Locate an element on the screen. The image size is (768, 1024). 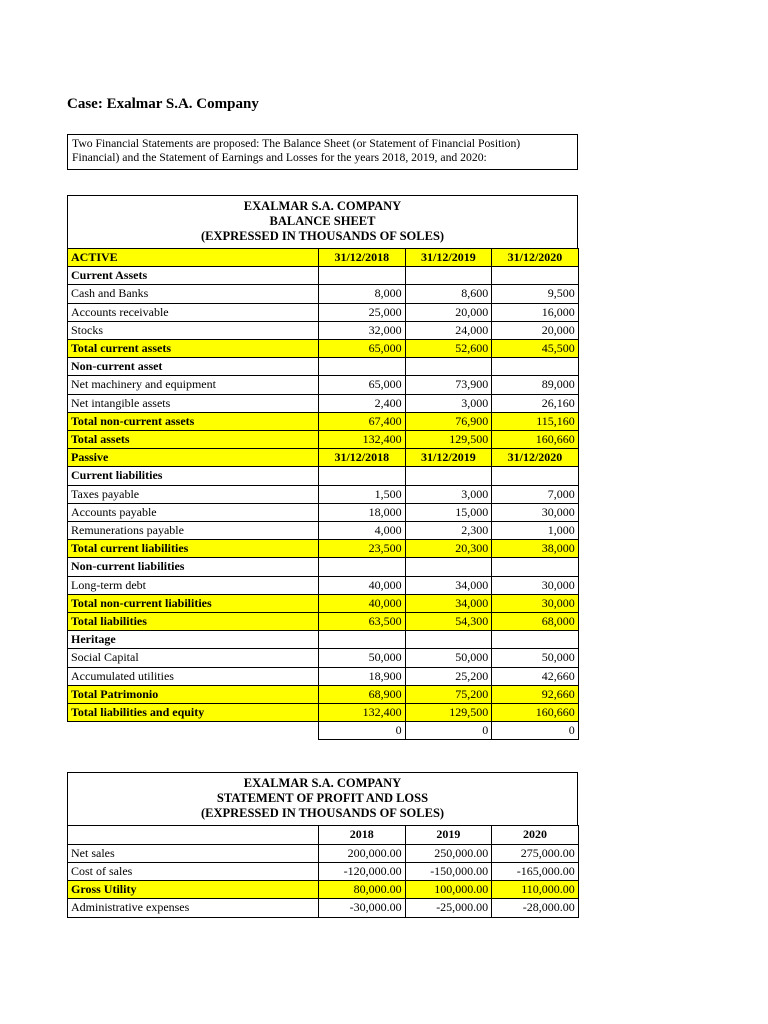
cell-value: -30,000.00 is located at coordinates (362, 908).